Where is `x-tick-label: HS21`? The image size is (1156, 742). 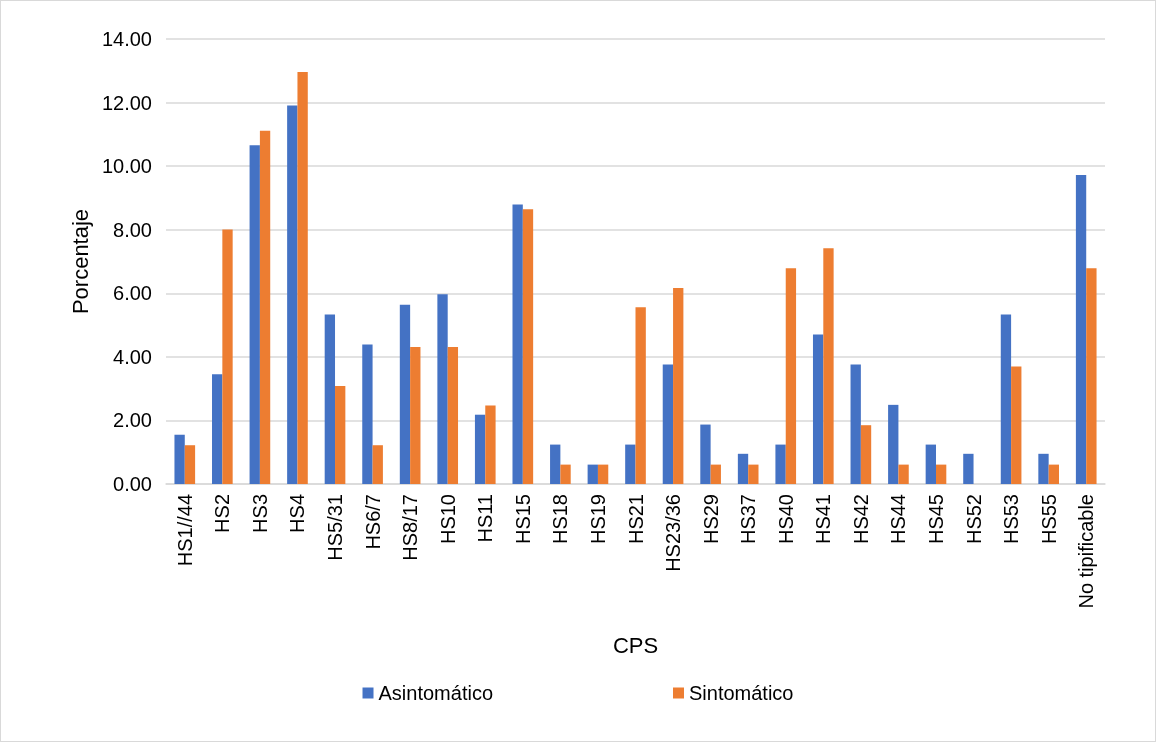
x-tick-label: HS21 is located at coordinates (635, 519).